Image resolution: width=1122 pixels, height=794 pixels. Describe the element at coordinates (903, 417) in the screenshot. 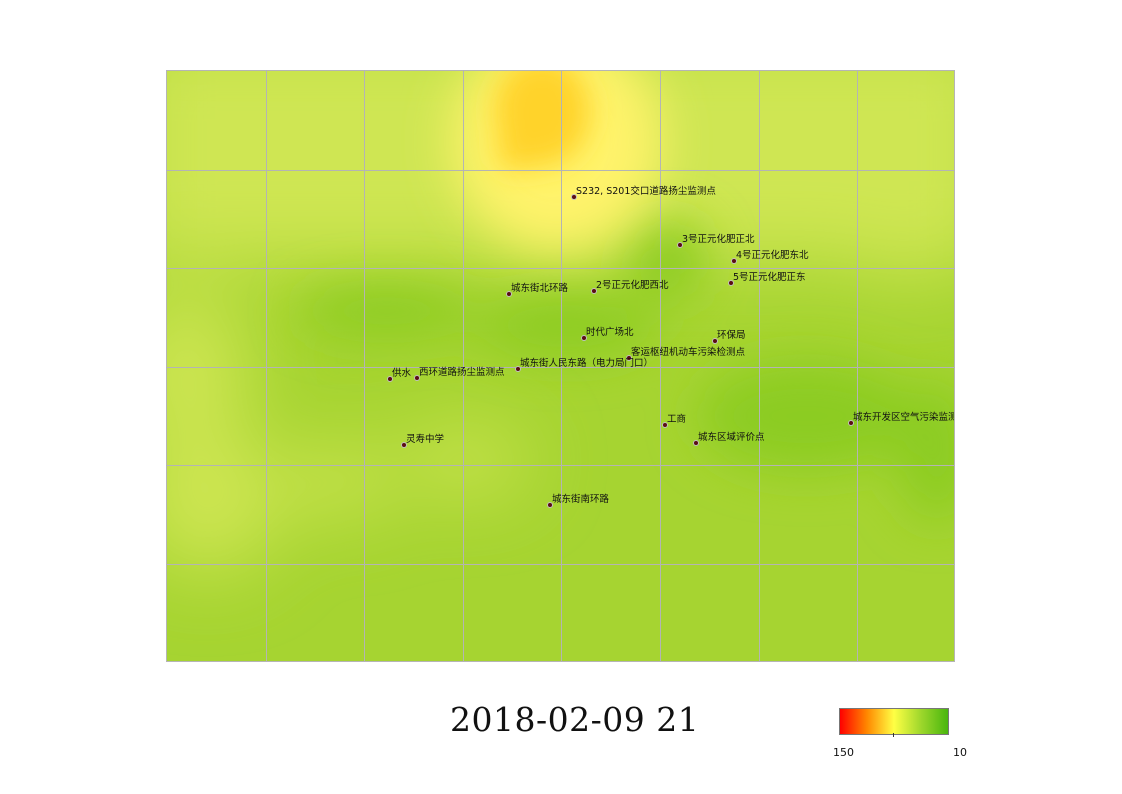

I see `station-label: 城东开发区空气污染监测点` at that location.